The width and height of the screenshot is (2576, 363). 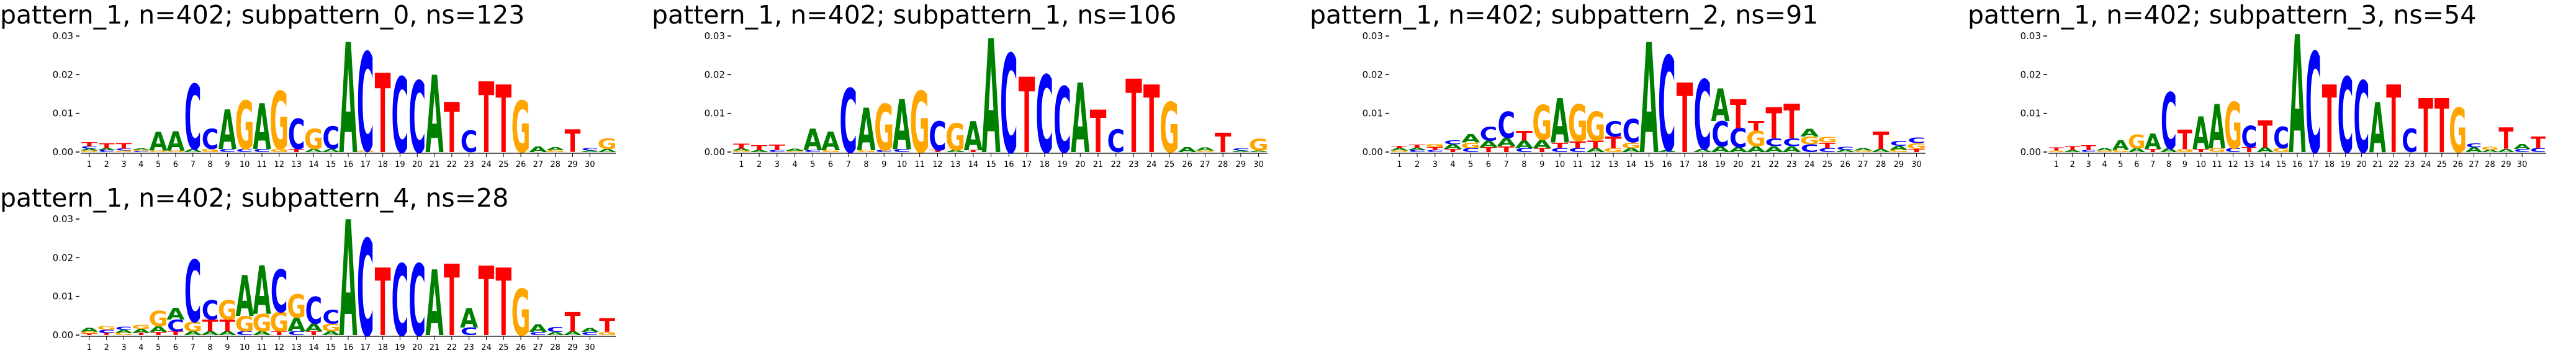 I want to click on x-tick-label: 30, so click(x=1916, y=164).